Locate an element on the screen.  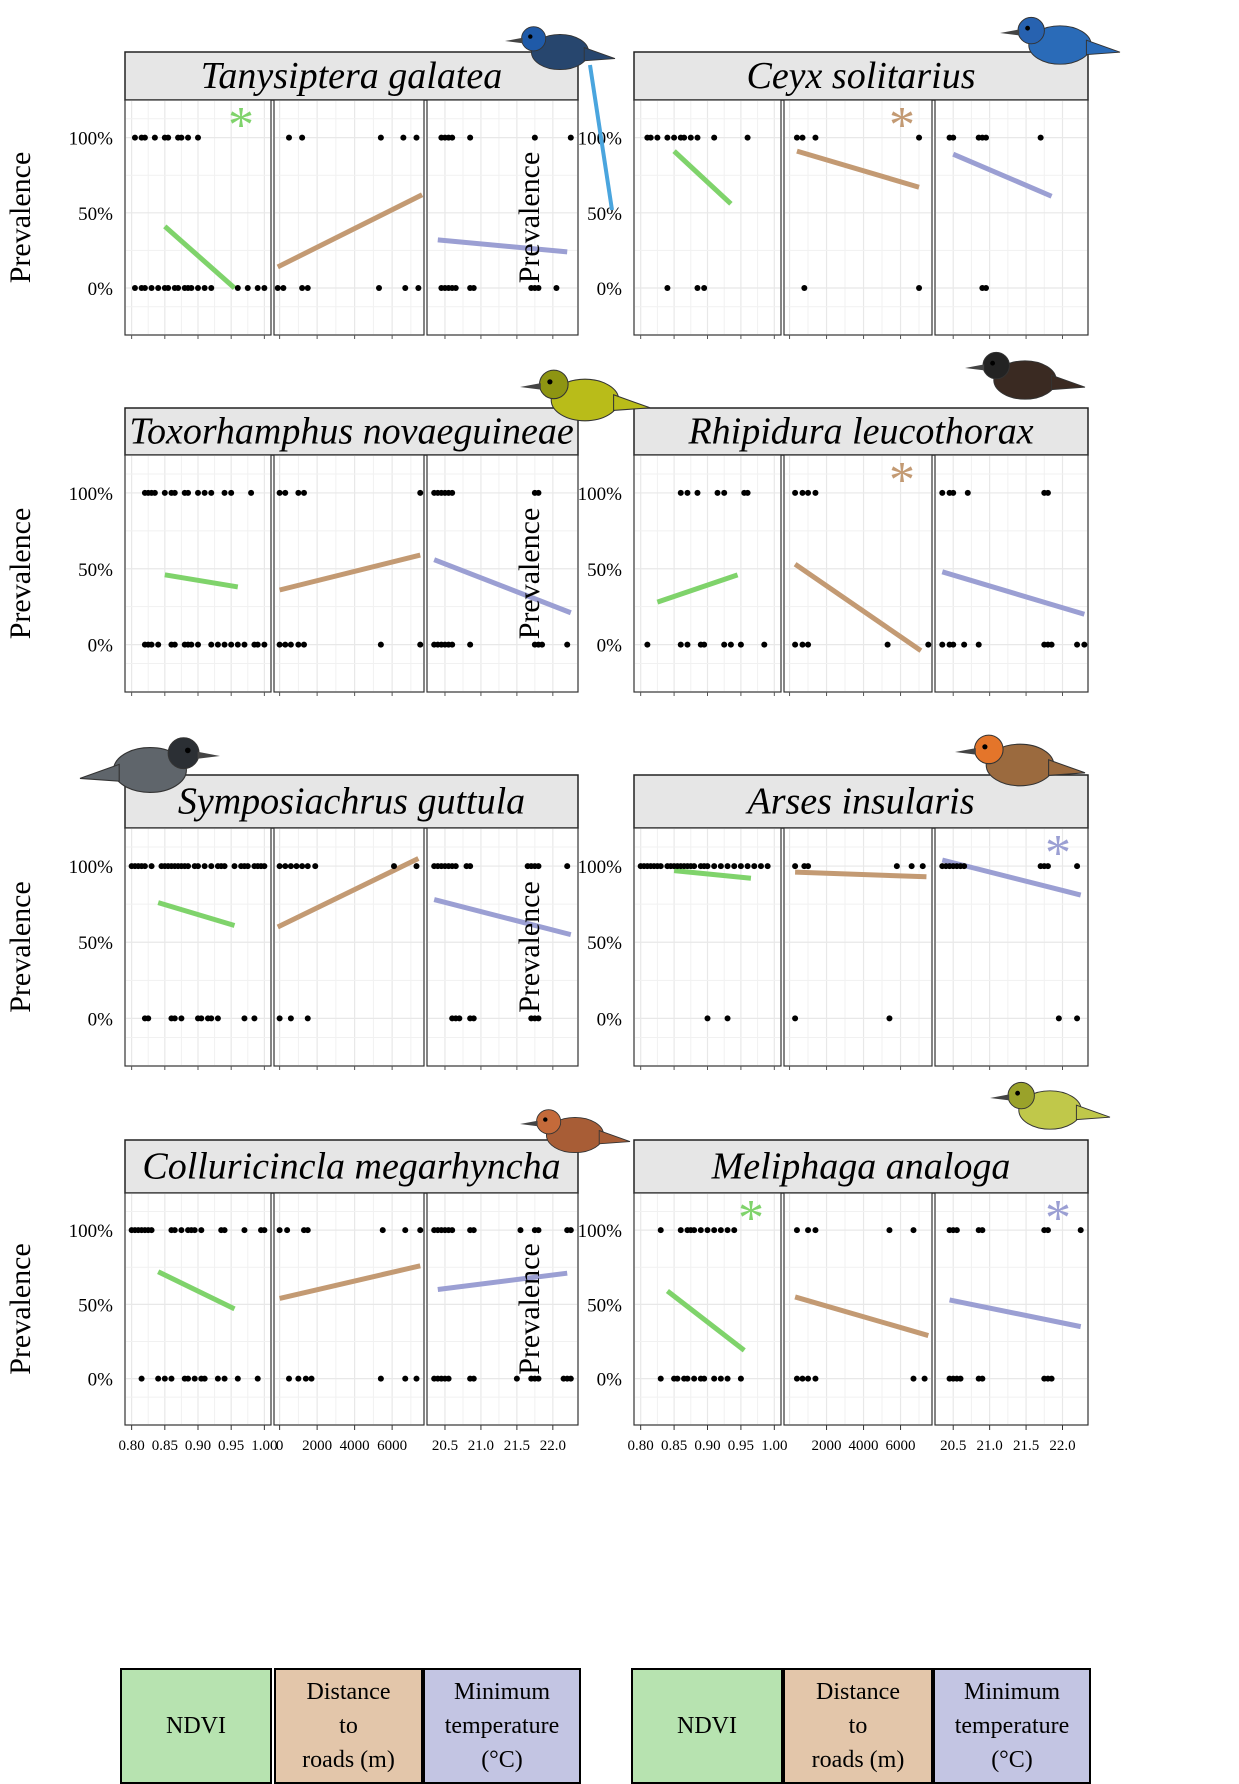
x-tick-label: 2000 is located at coordinates (317, 1446).